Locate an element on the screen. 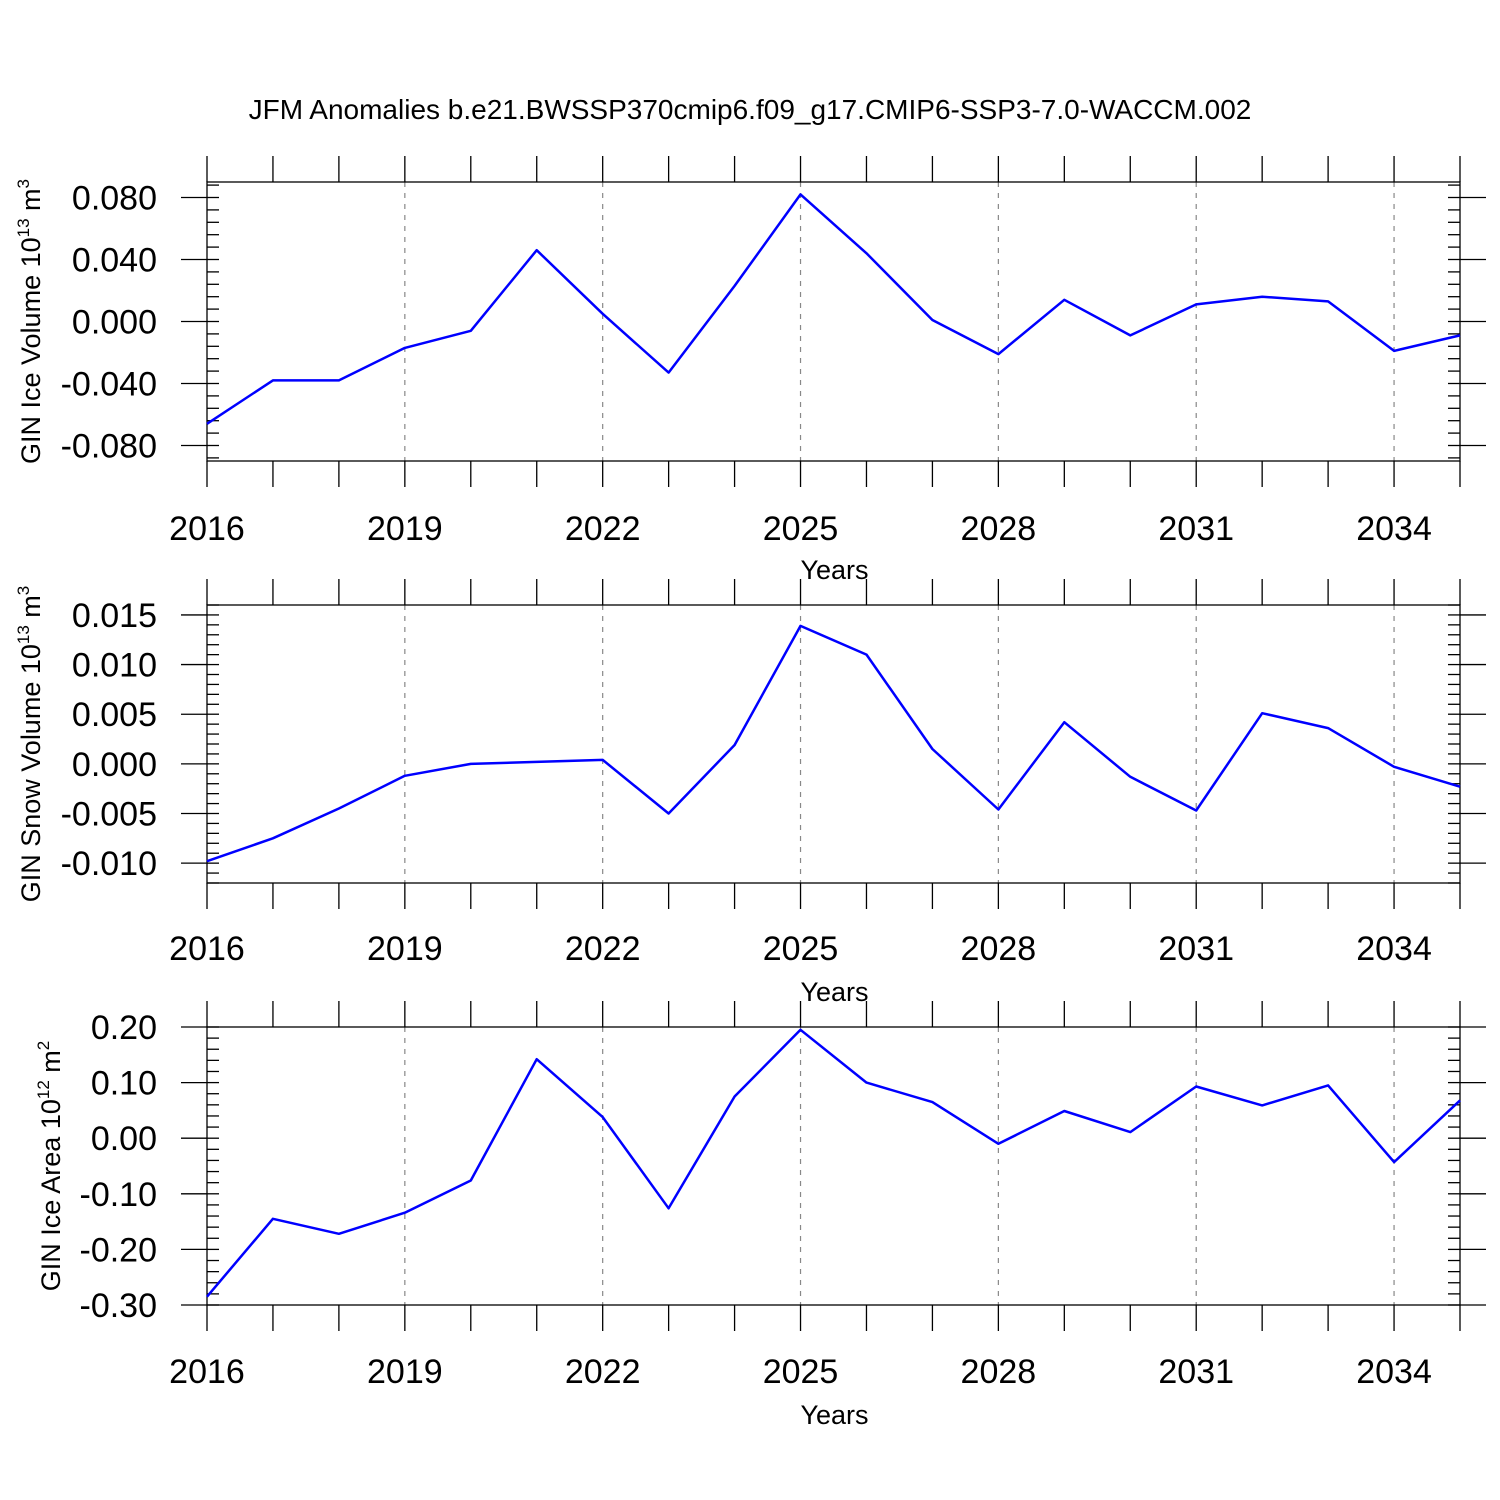 Image resolution: width=1500 pixels, height=1500 pixels. y-tick-label: 0.040 is located at coordinates (114, 261).